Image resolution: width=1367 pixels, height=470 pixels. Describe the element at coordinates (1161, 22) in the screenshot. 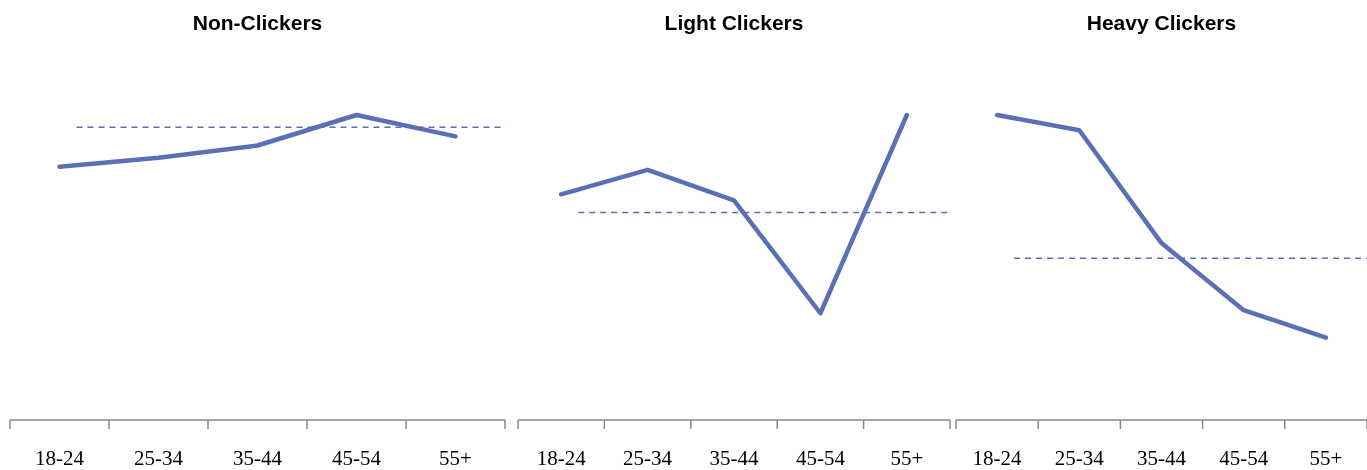

I see `chart-title: Heavy Clickers` at that location.